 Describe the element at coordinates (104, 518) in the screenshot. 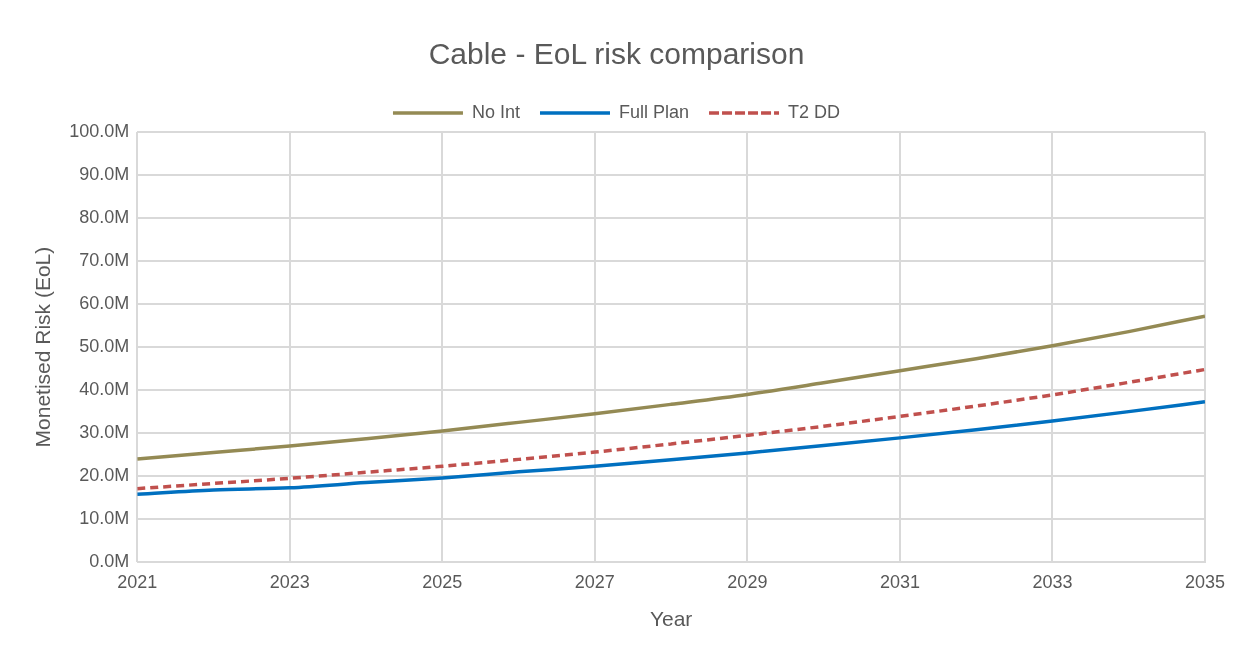

I see `y-tick-label: 10.0M` at that location.